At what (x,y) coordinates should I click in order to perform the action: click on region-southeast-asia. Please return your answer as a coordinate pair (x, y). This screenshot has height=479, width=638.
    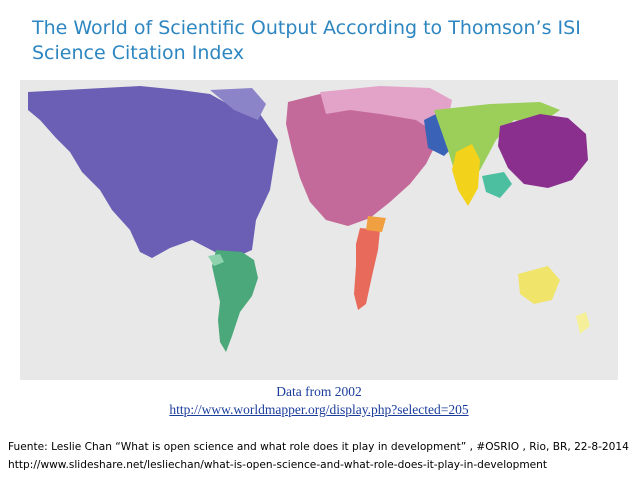
    Looking at the image, I should click on (497, 185).